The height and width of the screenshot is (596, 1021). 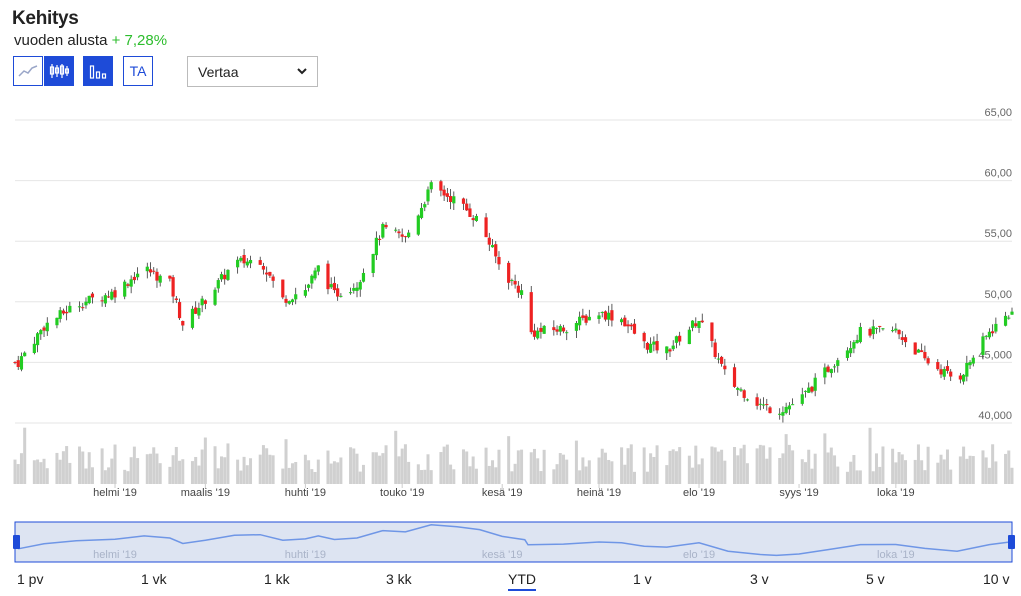 What do you see at coordinates (305, 555) in the screenshot?
I see `navigator-tick-label: huhti '19` at bounding box center [305, 555].